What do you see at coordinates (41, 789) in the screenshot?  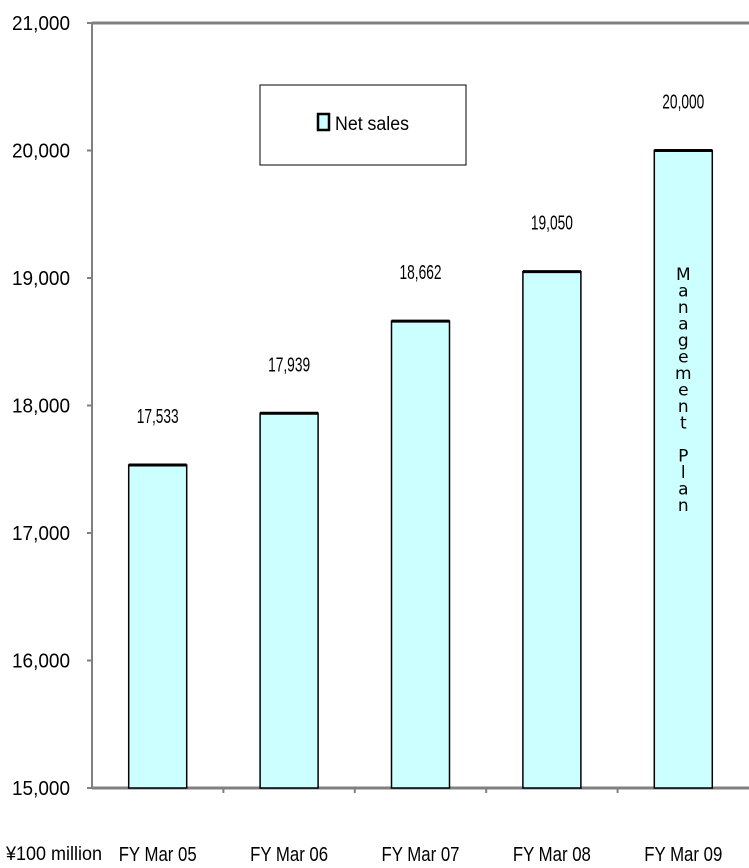 I see `y-tick-label: 15,000` at bounding box center [41, 789].